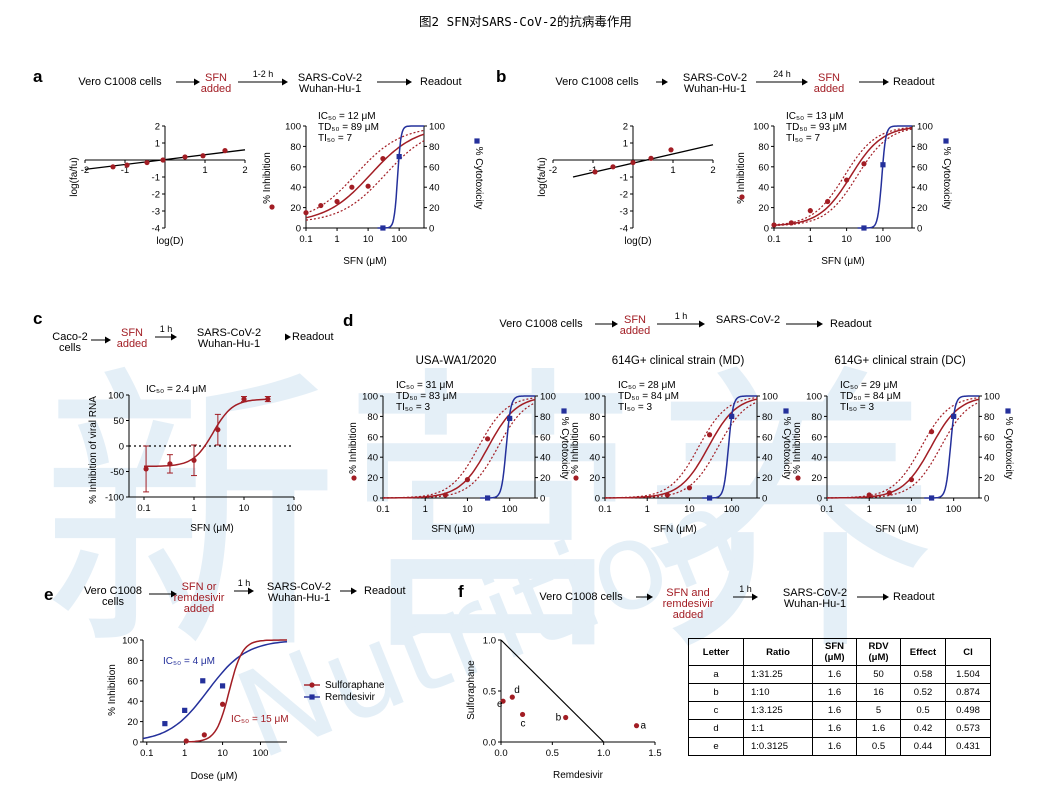 The image size is (1051, 797). Describe the element at coordinates (559, 718) in the screenshot. I see `point-label: b` at that location.